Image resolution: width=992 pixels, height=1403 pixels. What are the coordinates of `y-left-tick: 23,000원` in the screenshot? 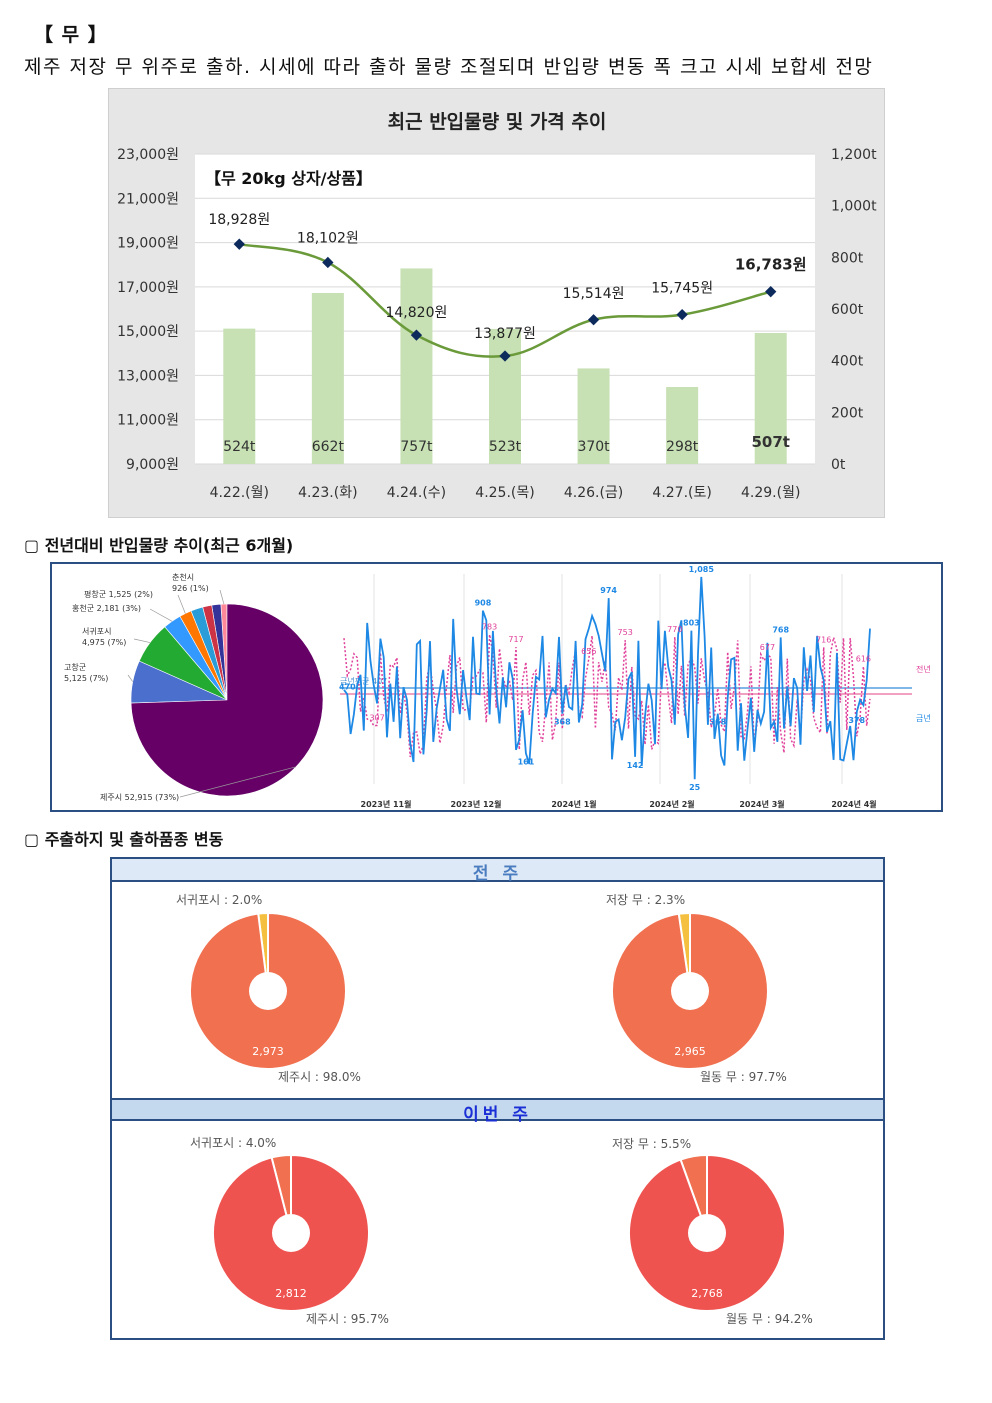 It's located at (148, 155).